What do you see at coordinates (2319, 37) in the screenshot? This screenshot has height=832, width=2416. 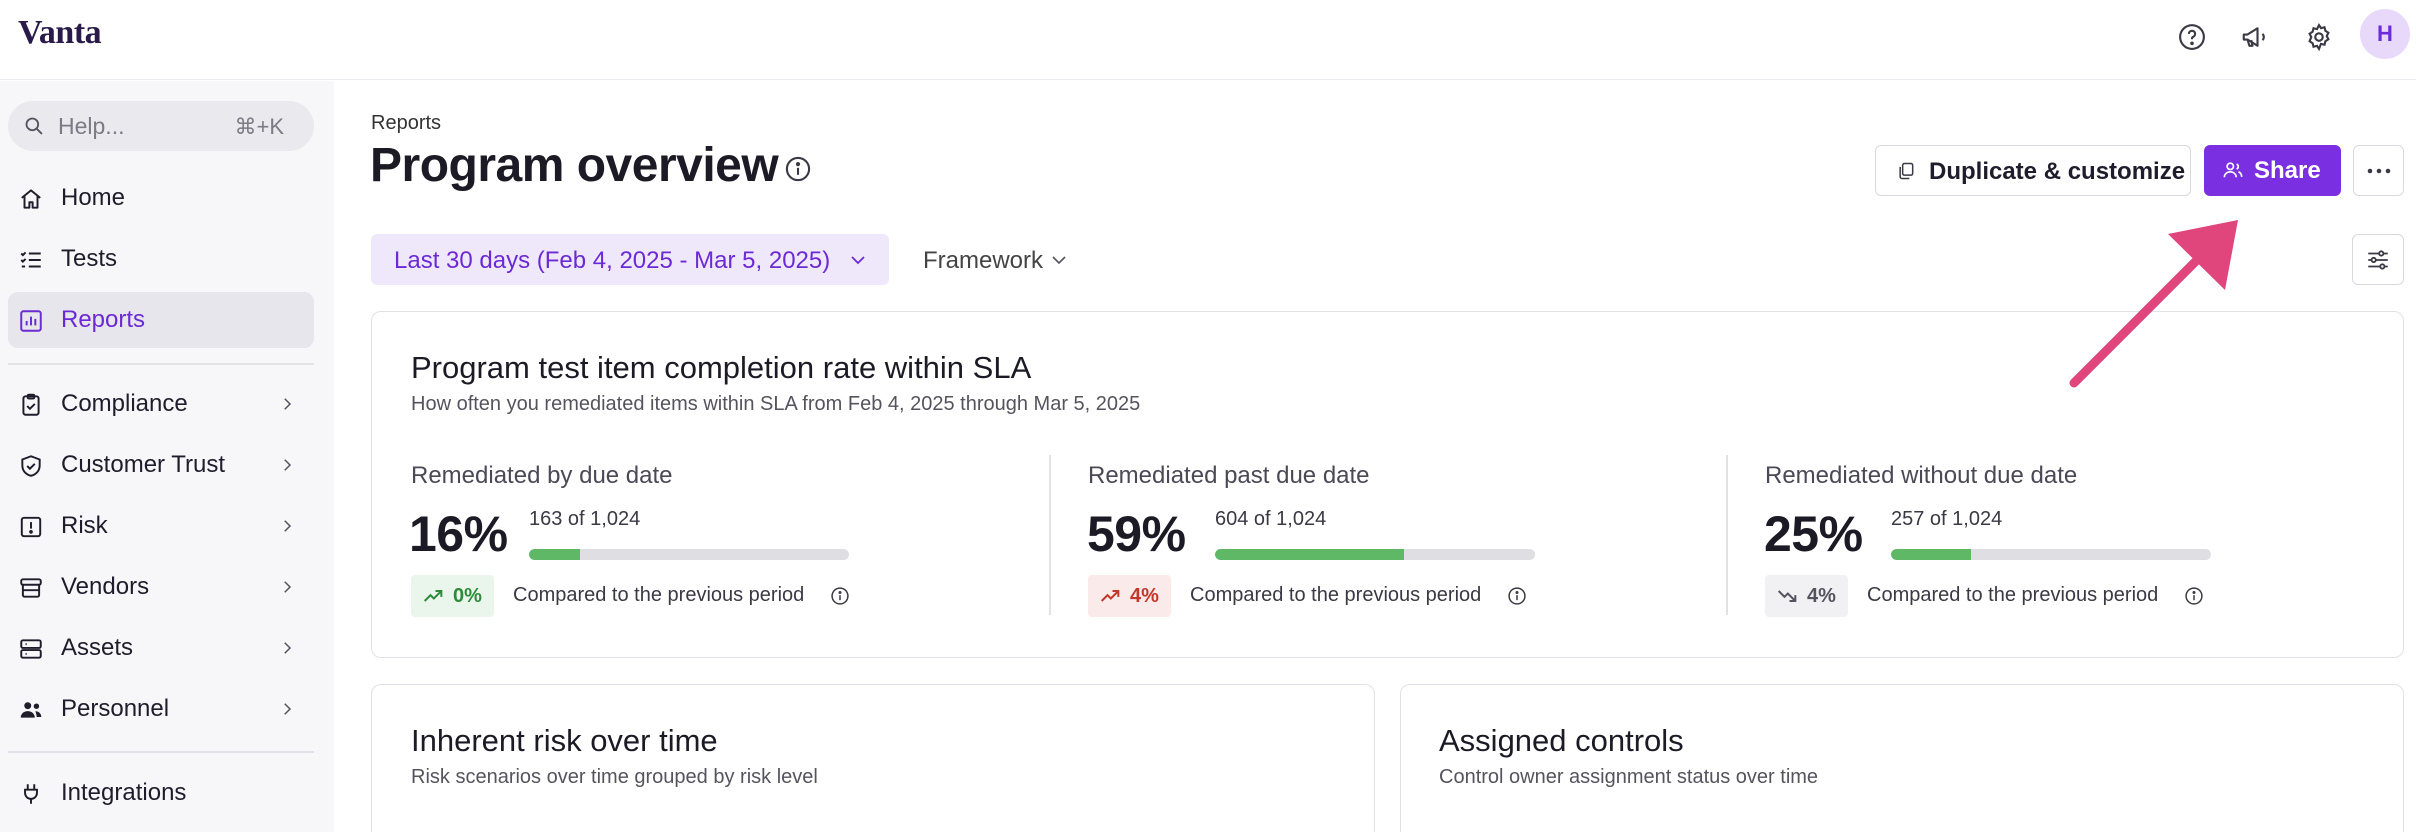 I see `gear-icon` at bounding box center [2319, 37].